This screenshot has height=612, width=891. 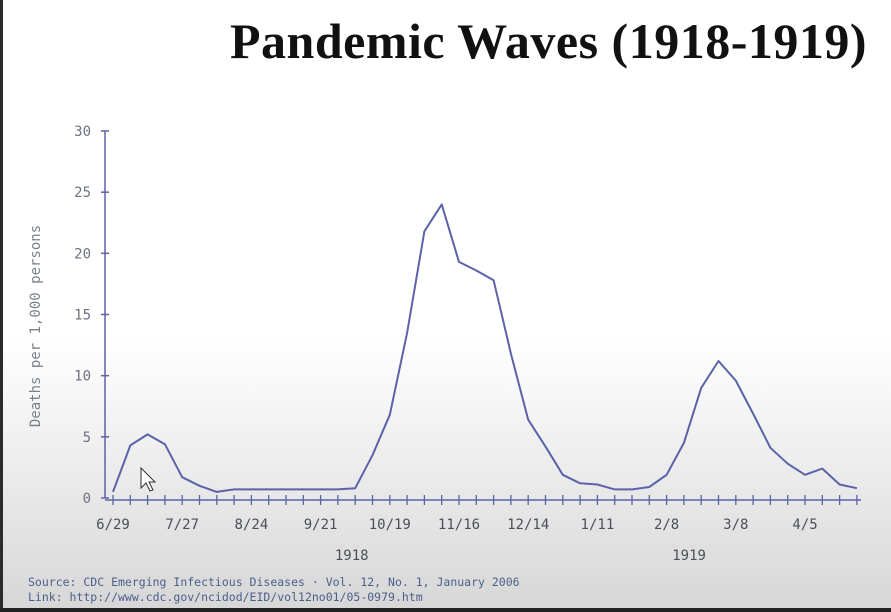 I want to click on y-tick-label: 30, so click(x=82, y=132).